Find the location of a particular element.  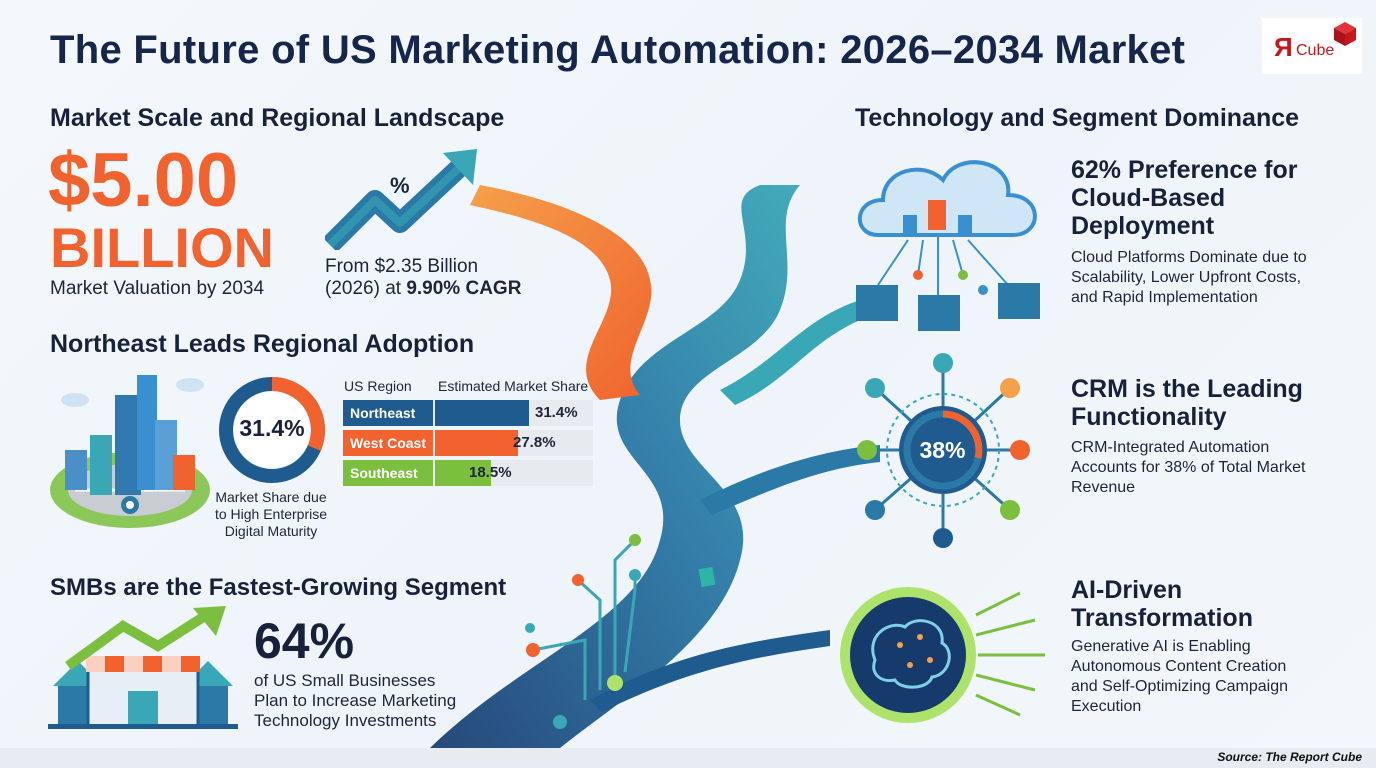

crm-desc-line: Accounts for 38% of Total Market is located at coordinates (1188, 467).